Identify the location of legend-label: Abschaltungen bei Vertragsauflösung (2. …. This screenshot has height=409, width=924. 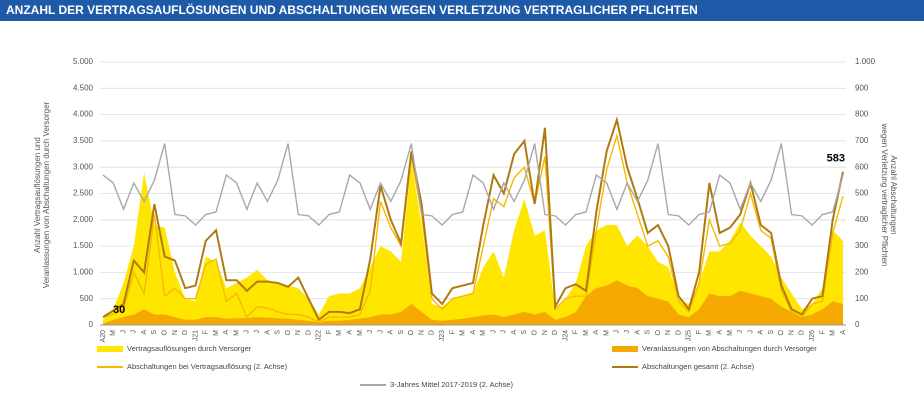
(207, 366).